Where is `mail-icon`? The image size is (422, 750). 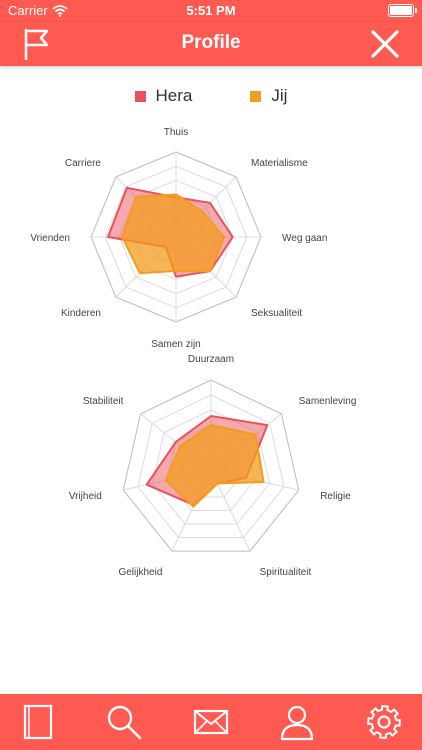 mail-icon is located at coordinates (211, 722).